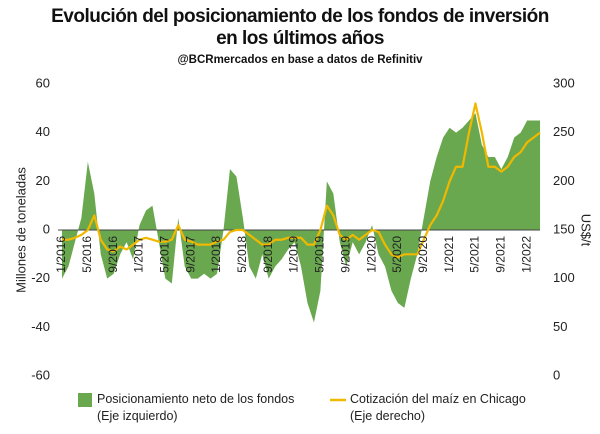  I want to click on y2-tick-label: 150, so click(564, 228).